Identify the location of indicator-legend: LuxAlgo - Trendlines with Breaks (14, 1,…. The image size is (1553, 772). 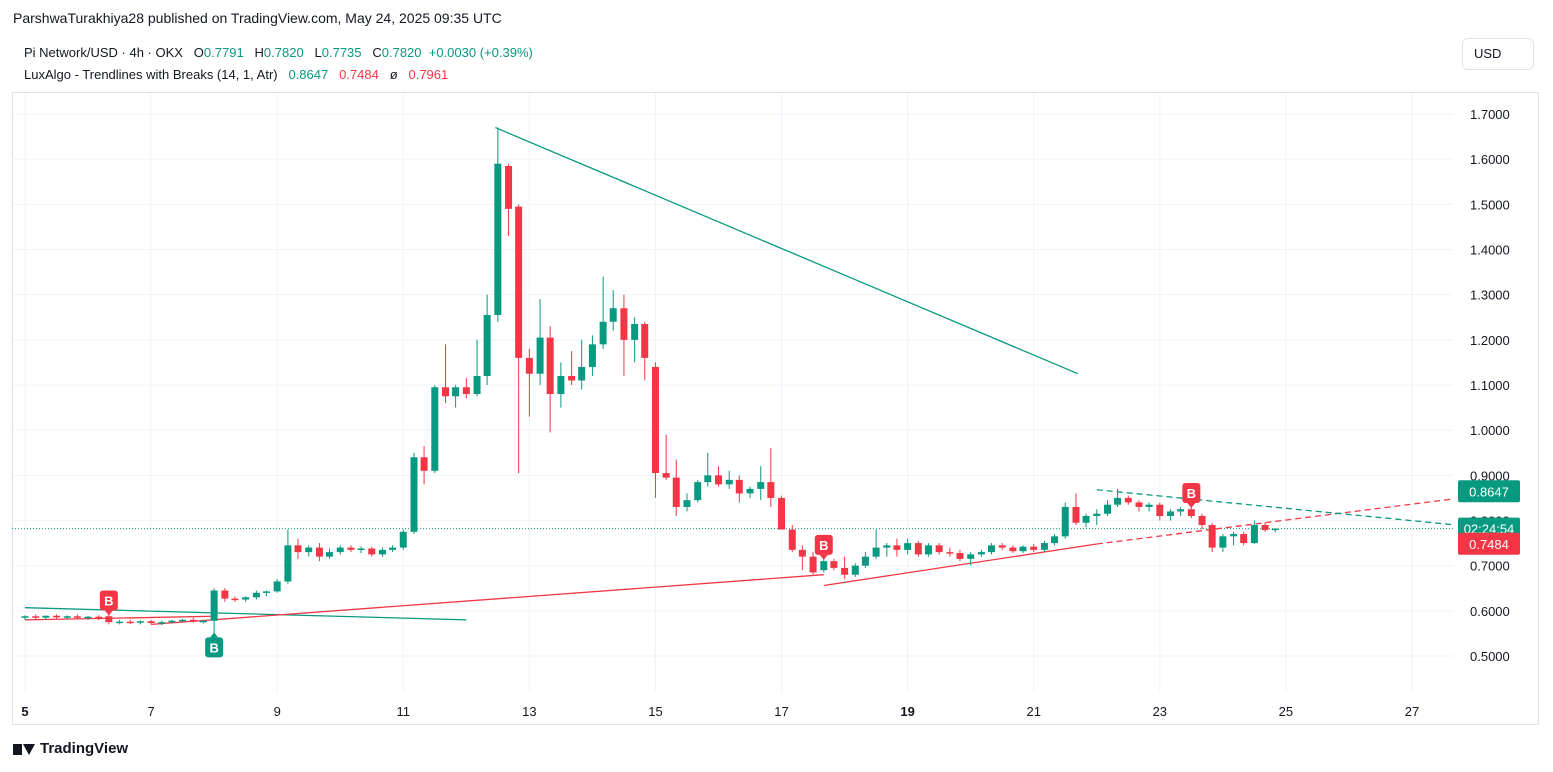
(236, 74).